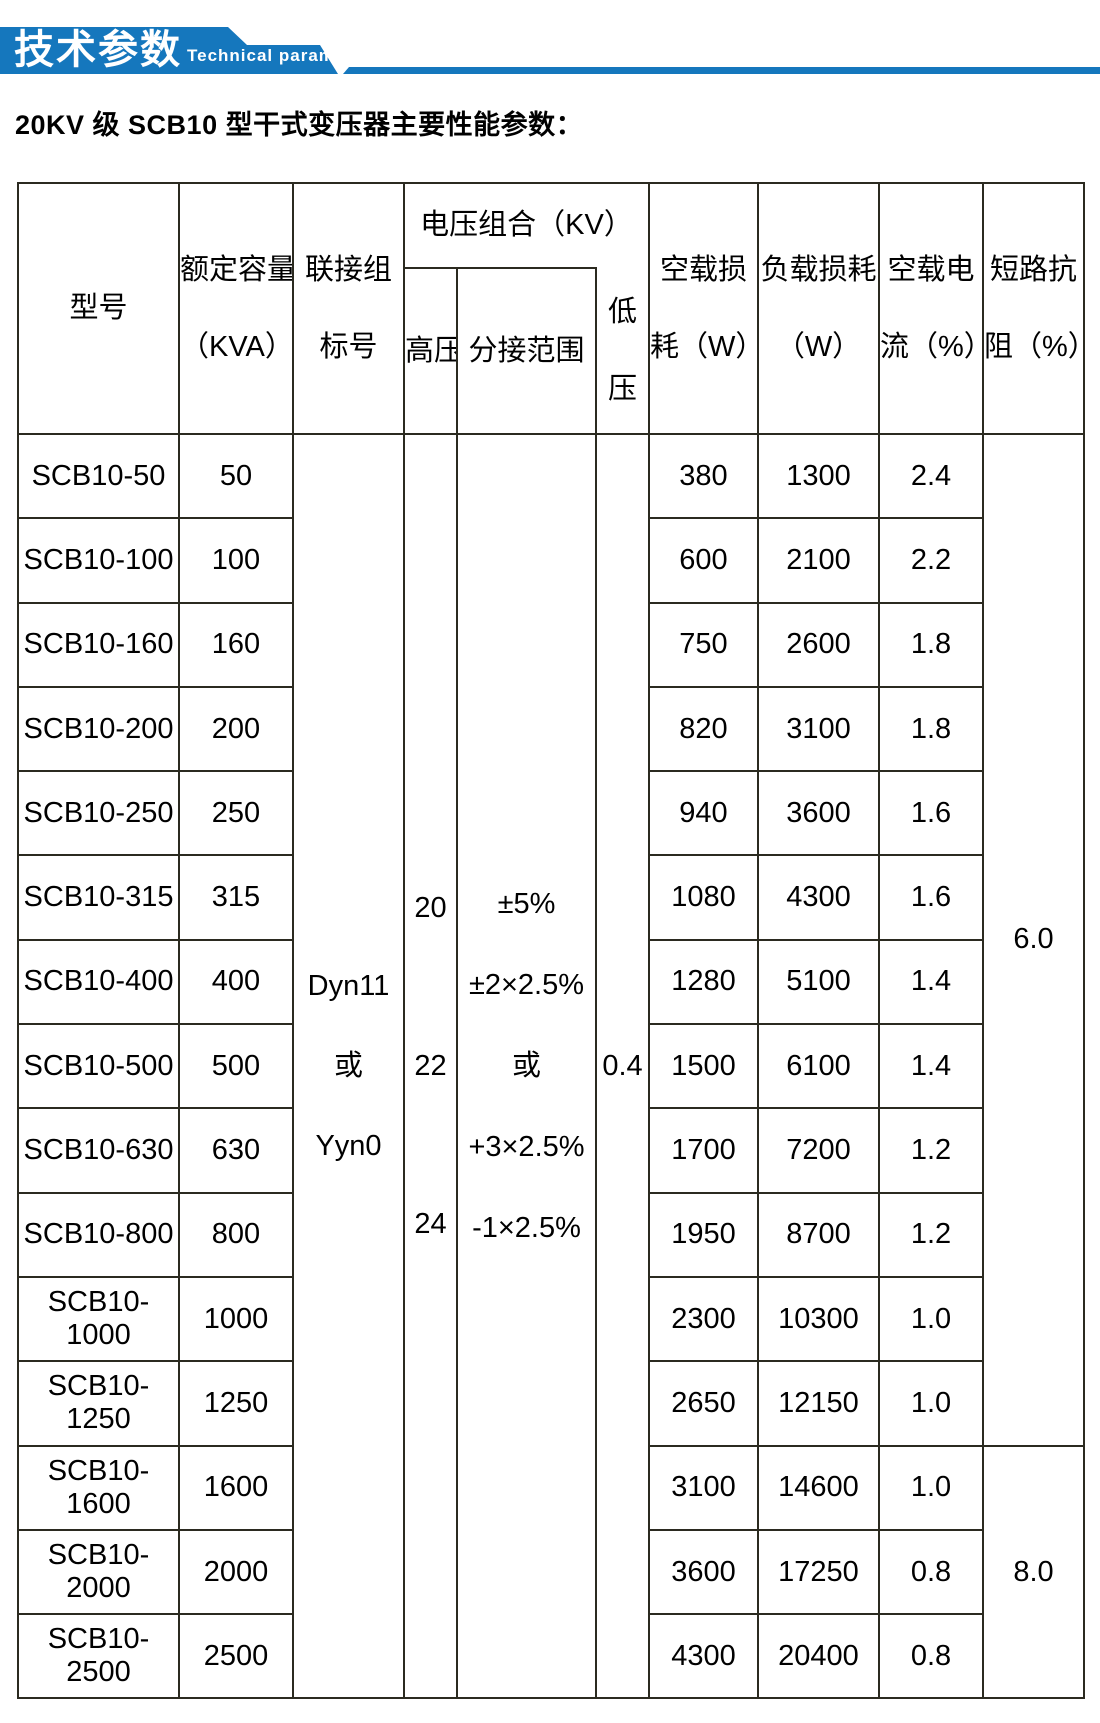 The height and width of the screenshot is (1723, 1100). What do you see at coordinates (622, 351) in the screenshot?
I see `col-header-lv: 低 压` at bounding box center [622, 351].